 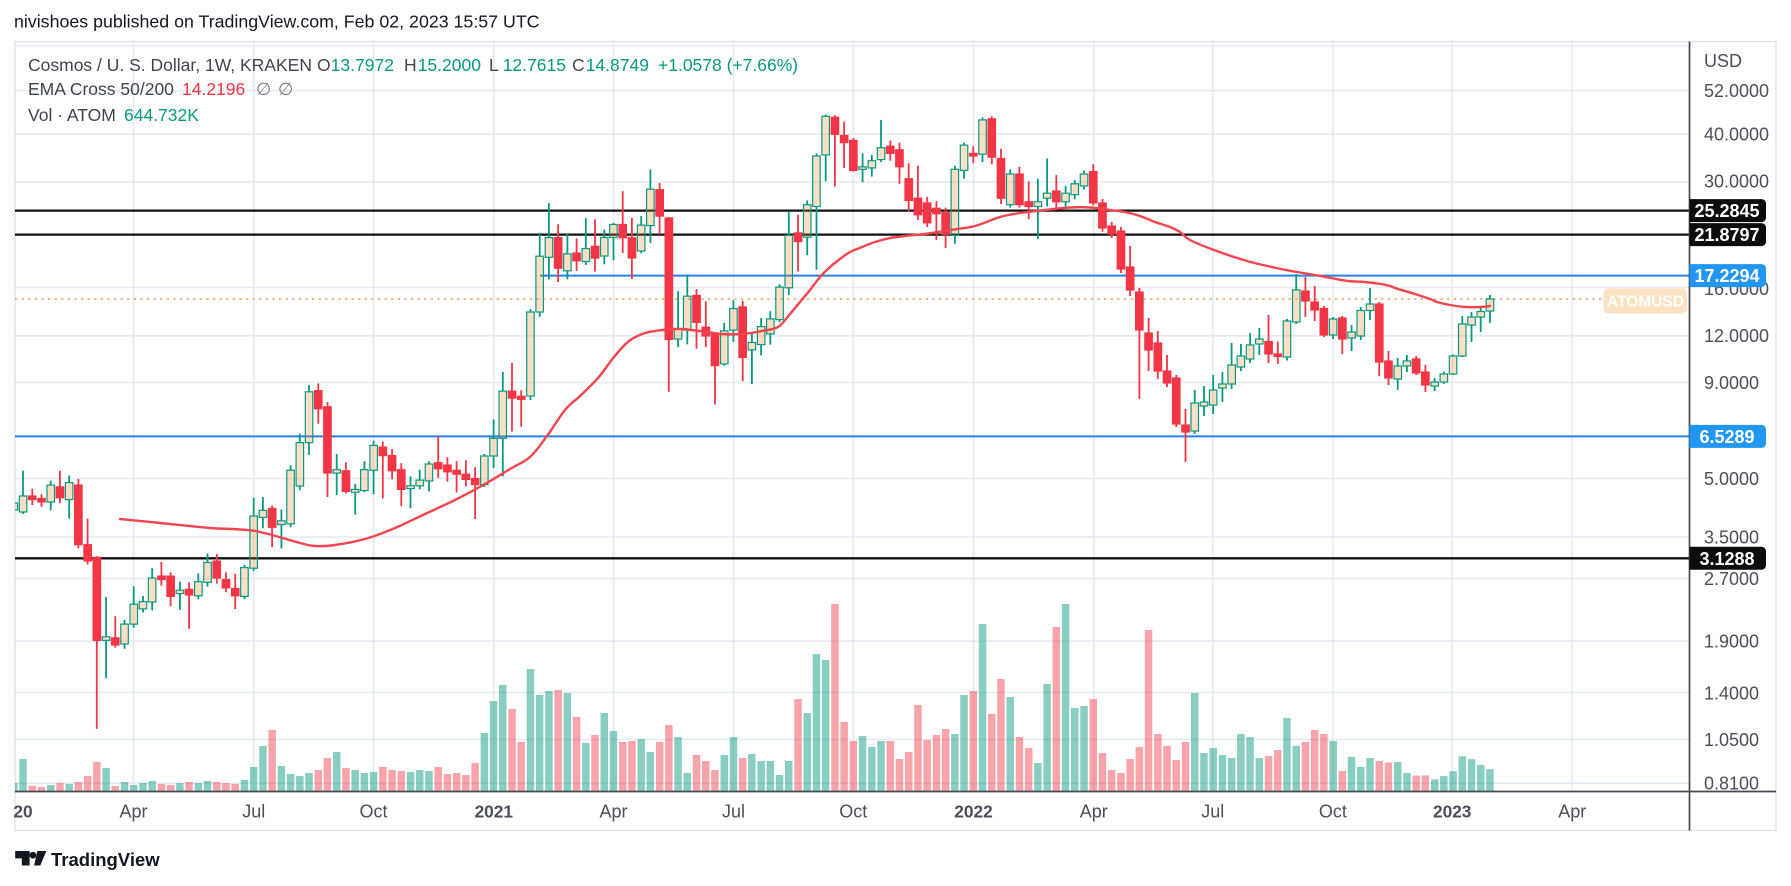 I want to click on svg-text: 13.7972, so click(x=362, y=65).